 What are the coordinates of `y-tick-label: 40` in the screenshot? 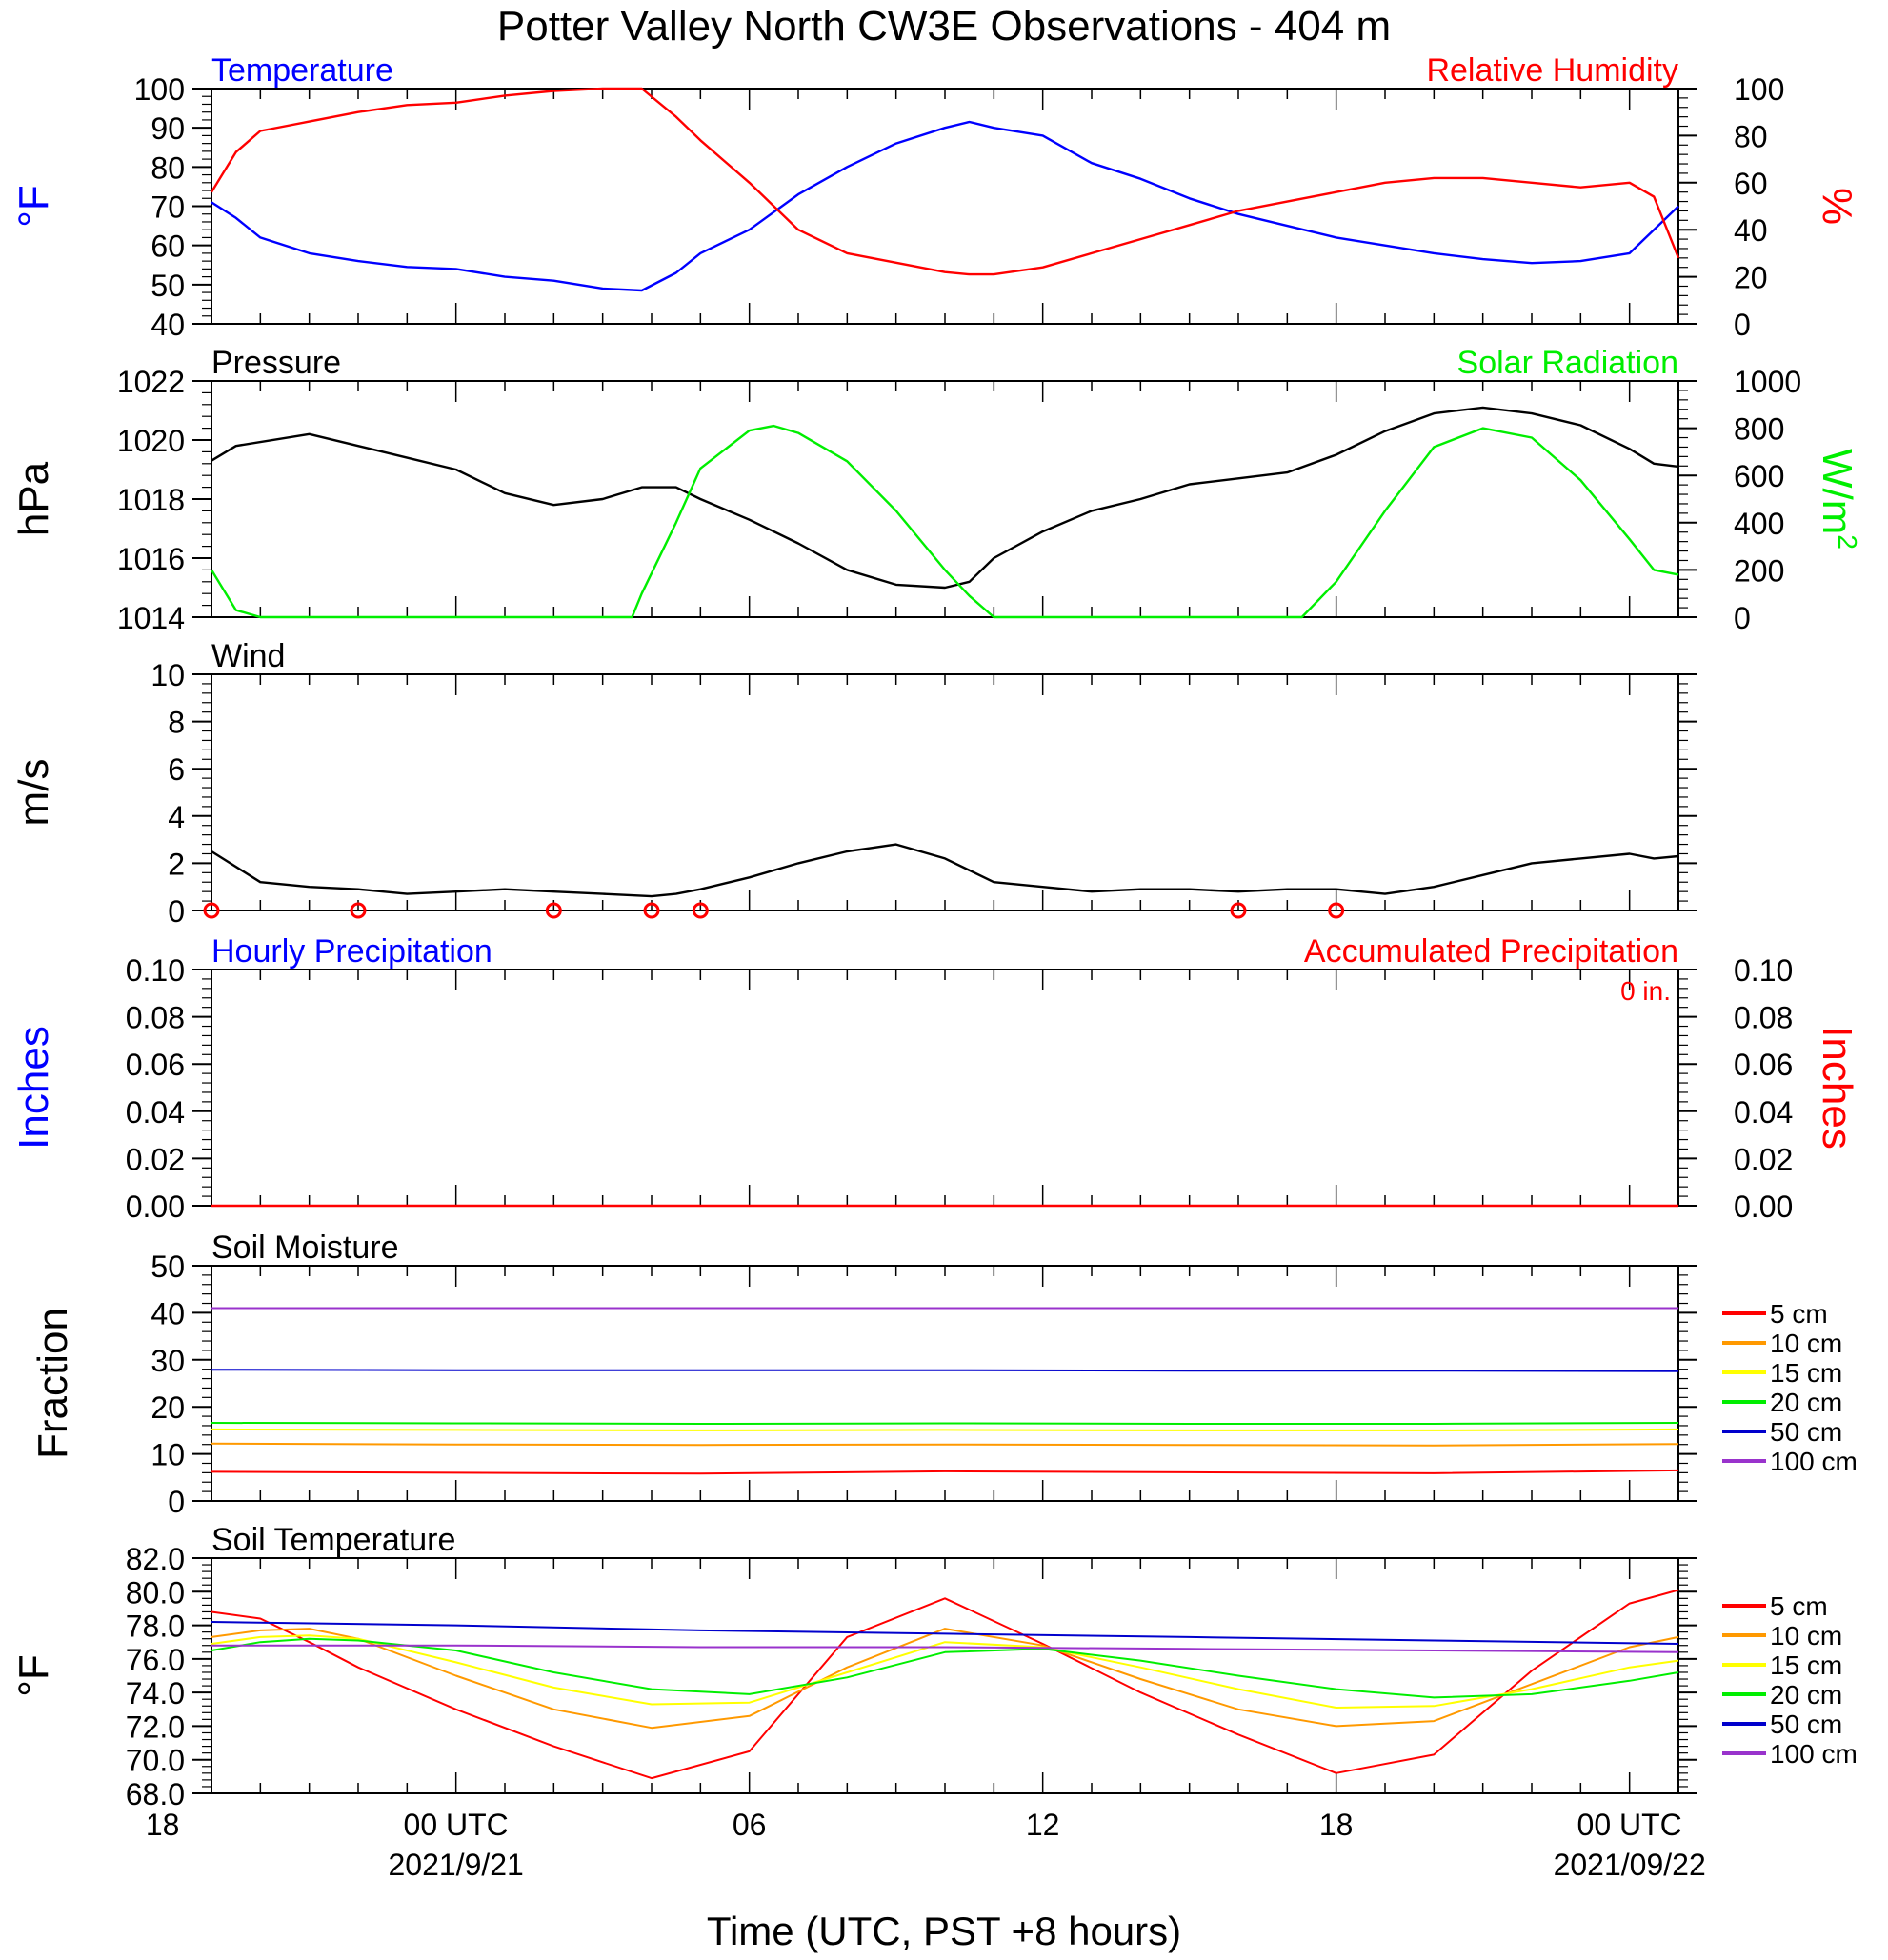 It's located at (168, 1313).